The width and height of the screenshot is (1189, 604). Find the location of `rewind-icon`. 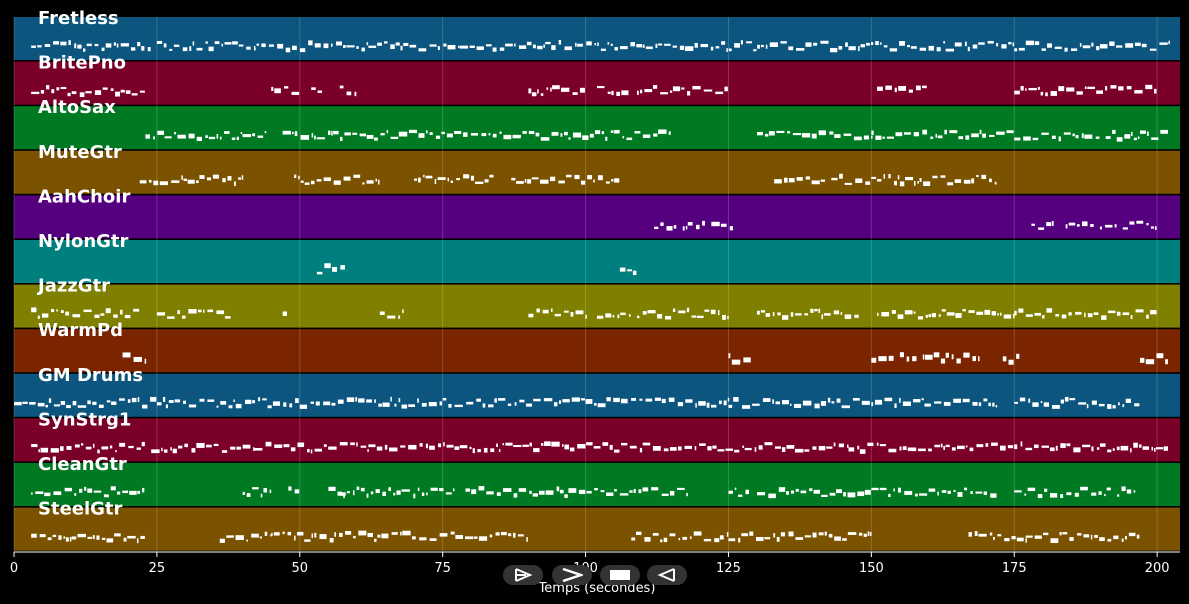

rewind-icon is located at coordinates (666, 575).